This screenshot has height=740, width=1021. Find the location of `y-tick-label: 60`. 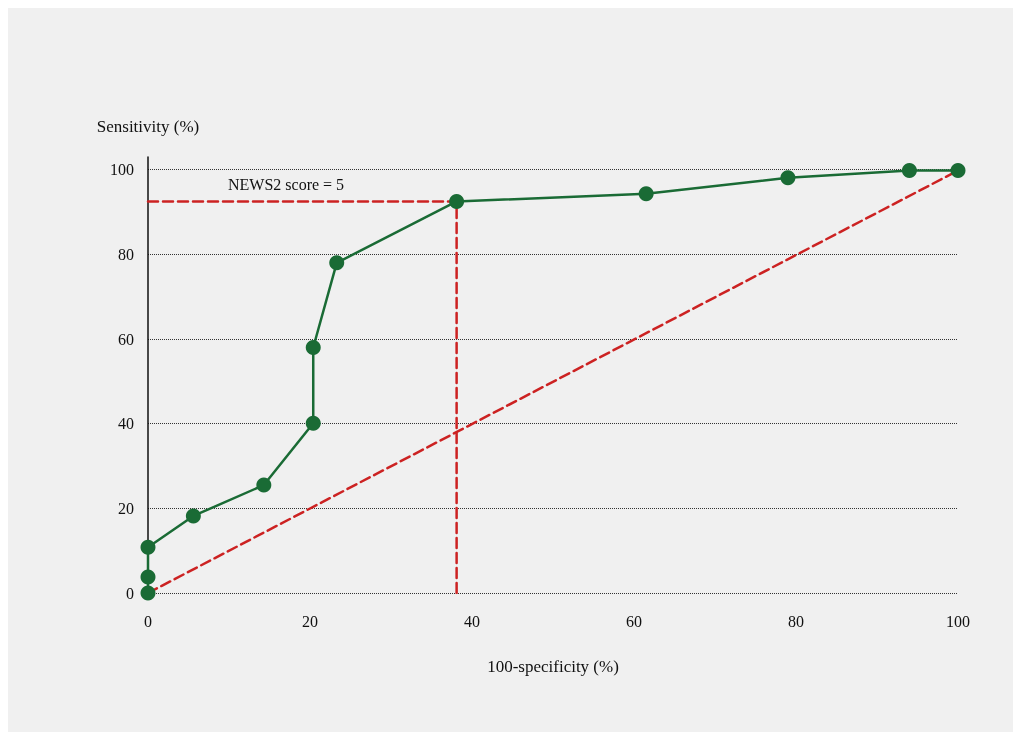

y-tick-label: 60 is located at coordinates (126, 339).